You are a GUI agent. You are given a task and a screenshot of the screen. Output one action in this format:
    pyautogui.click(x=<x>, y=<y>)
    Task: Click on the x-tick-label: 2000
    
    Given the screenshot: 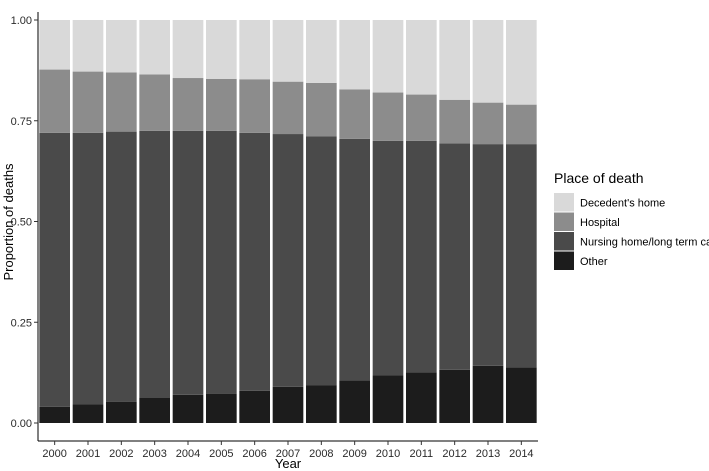 What is the action you would take?
    pyautogui.click(x=54, y=454)
    